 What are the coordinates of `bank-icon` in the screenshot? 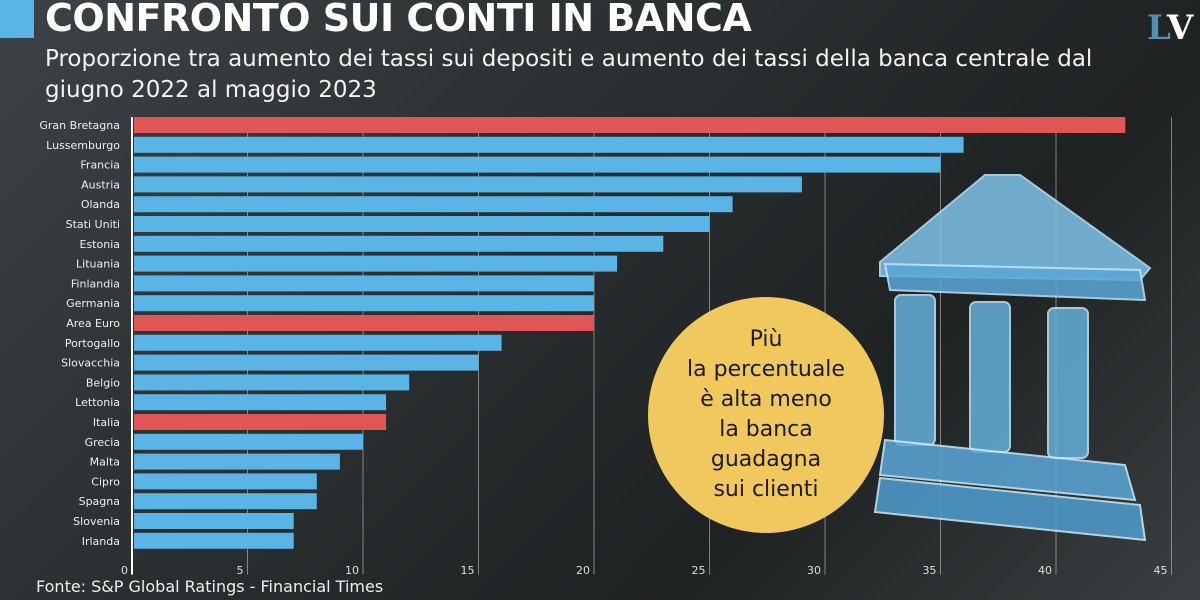 It's located at (1012, 358).